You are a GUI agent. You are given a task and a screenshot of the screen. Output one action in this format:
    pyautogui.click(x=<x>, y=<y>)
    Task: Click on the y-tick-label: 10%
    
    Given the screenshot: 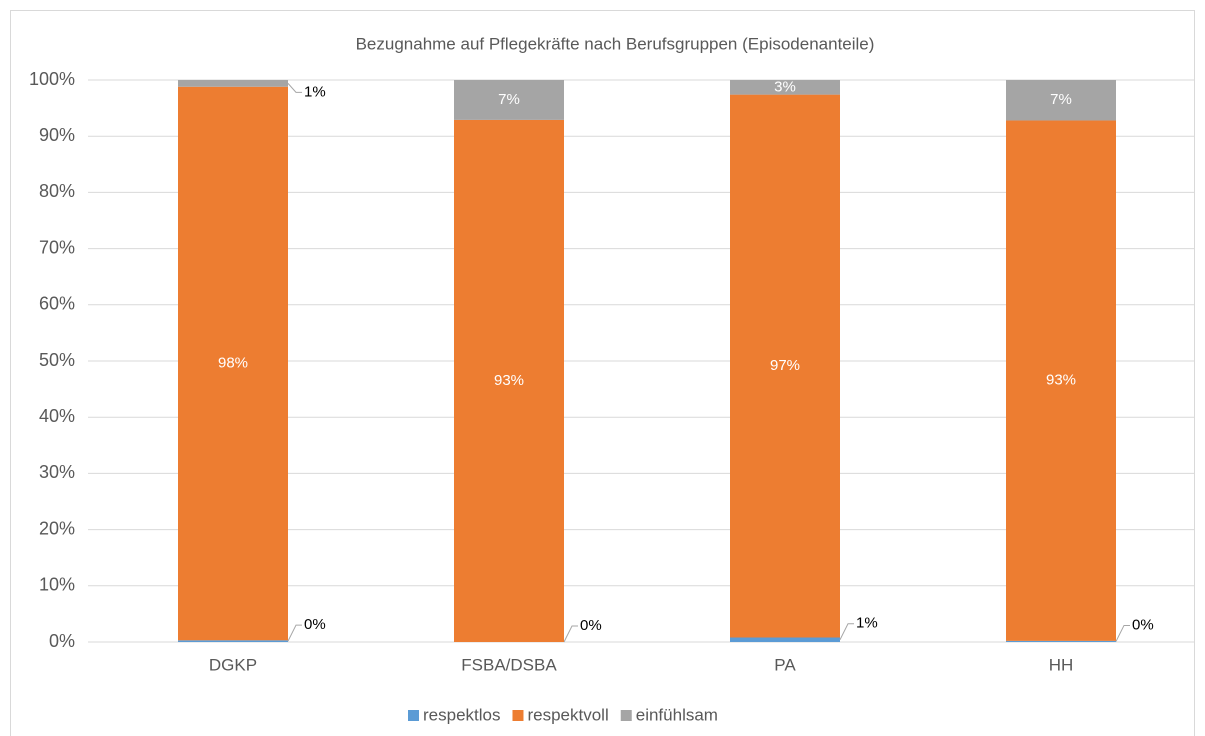 What is the action you would take?
    pyautogui.click(x=57, y=585)
    